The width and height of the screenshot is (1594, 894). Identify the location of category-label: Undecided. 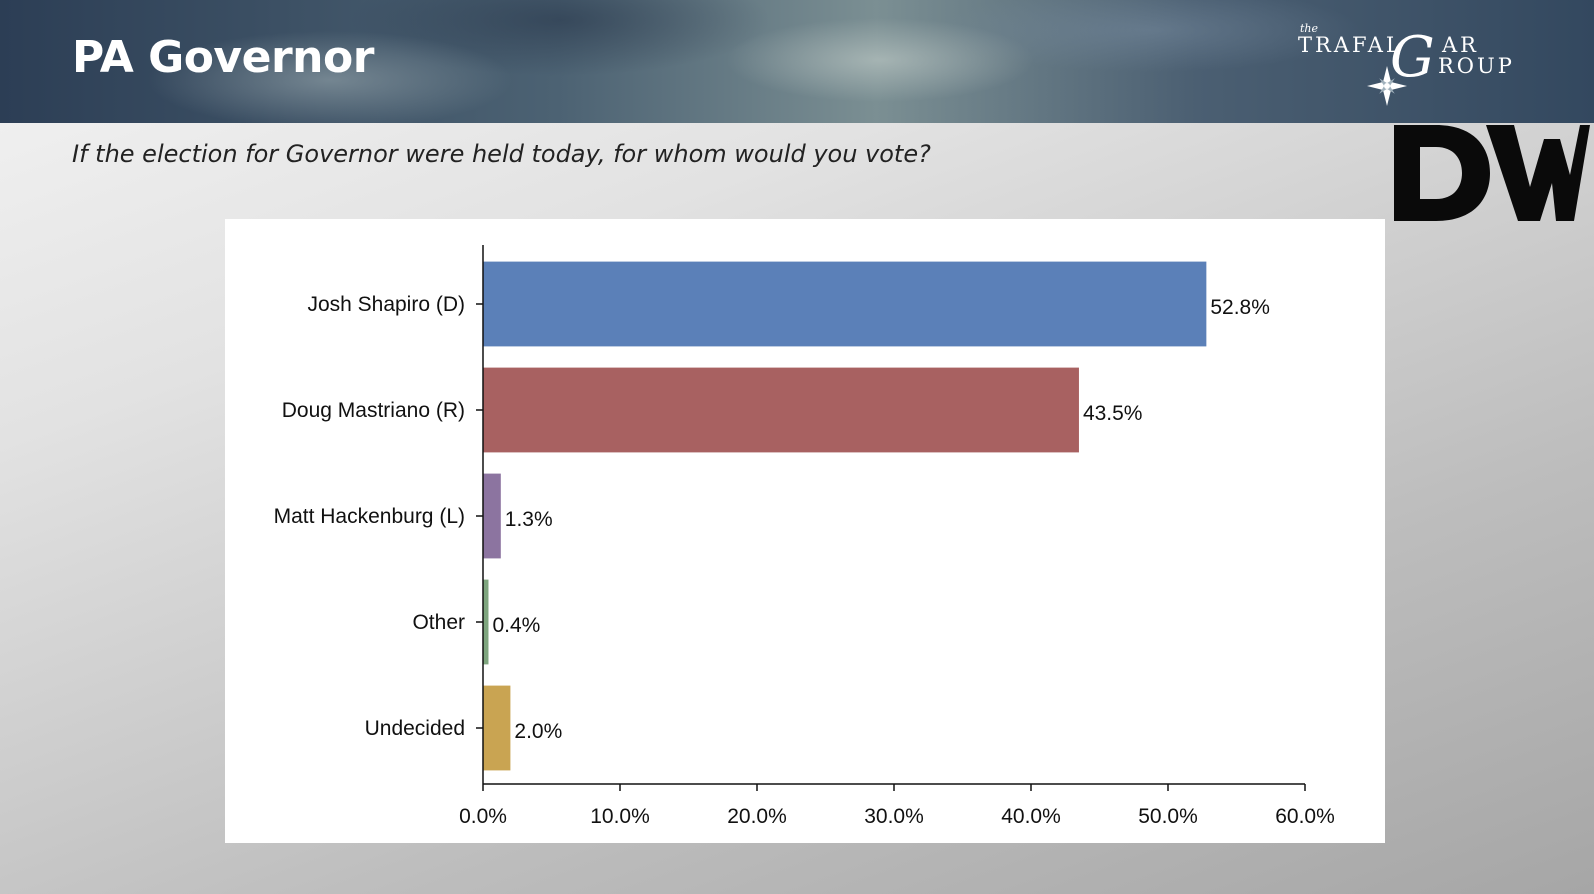
(415, 728).